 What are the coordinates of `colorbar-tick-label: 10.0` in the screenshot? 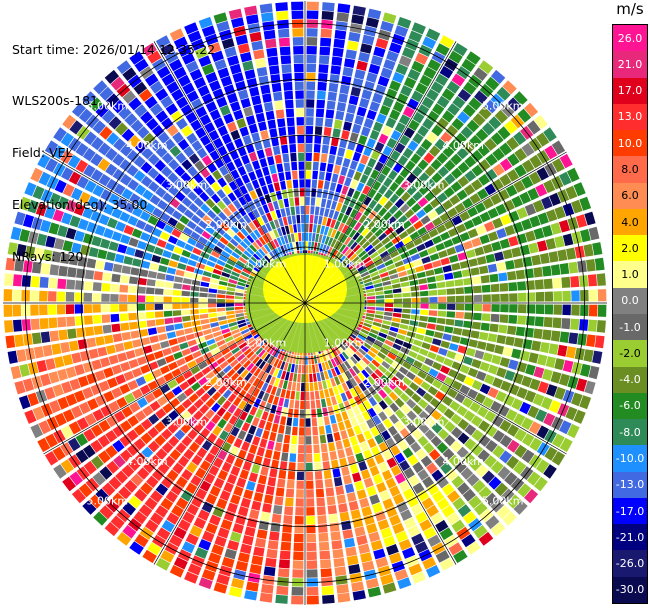 It's located at (630, 143).